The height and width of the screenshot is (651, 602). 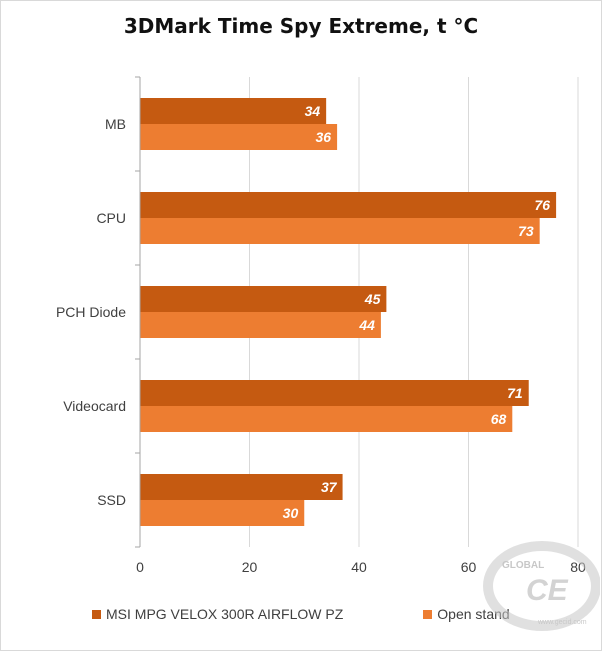 What do you see at coordinates (523, 565) in the screenshot?
I see `watermark-brand: GLOBAL` at bounding box center [523, 565].